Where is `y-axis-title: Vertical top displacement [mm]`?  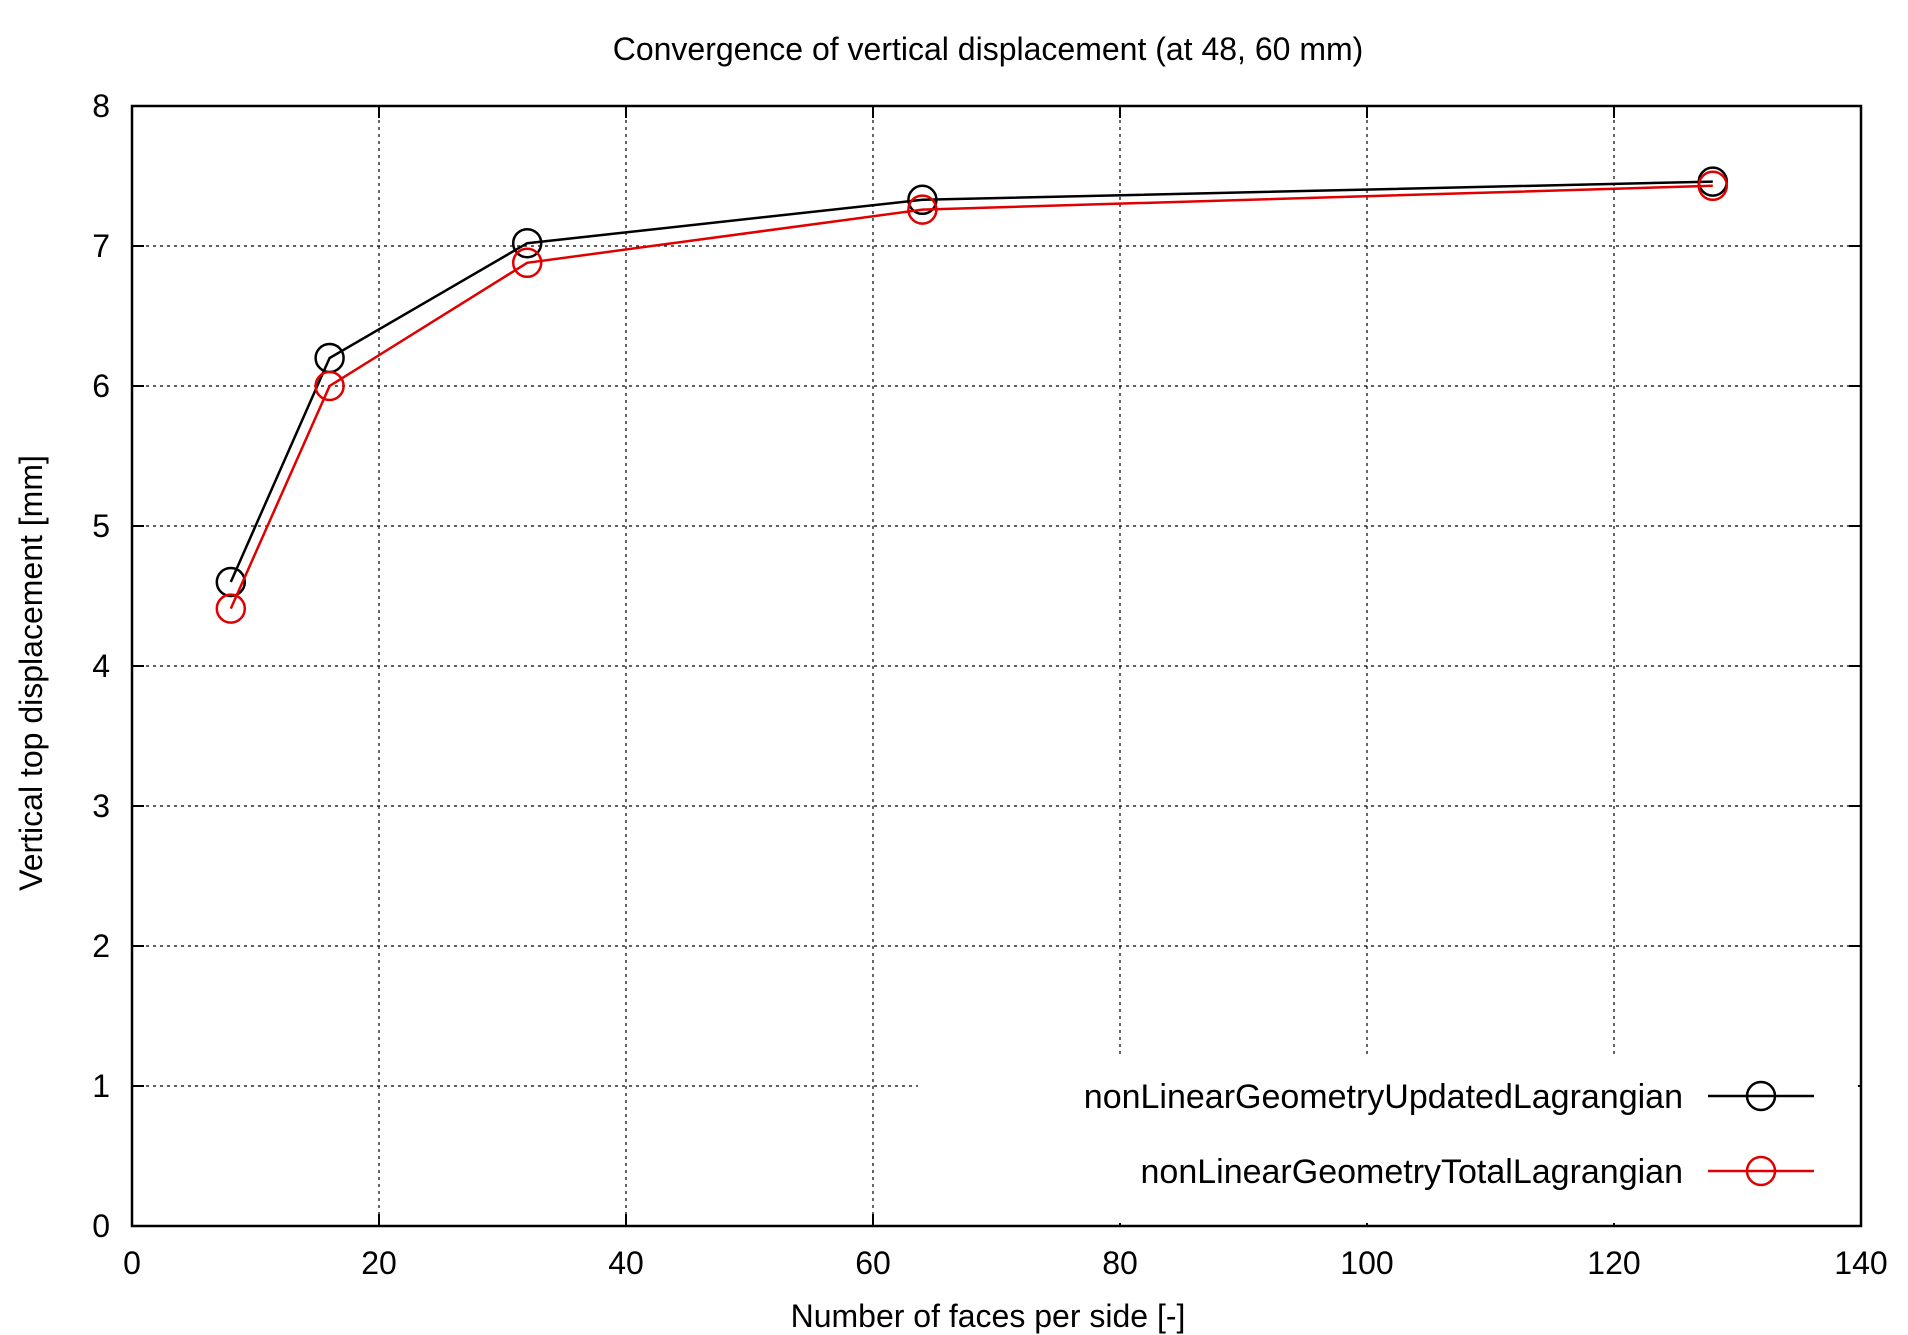
y-axis-title: Vertical top displacement [mm] is located at coordinates (31, 673).